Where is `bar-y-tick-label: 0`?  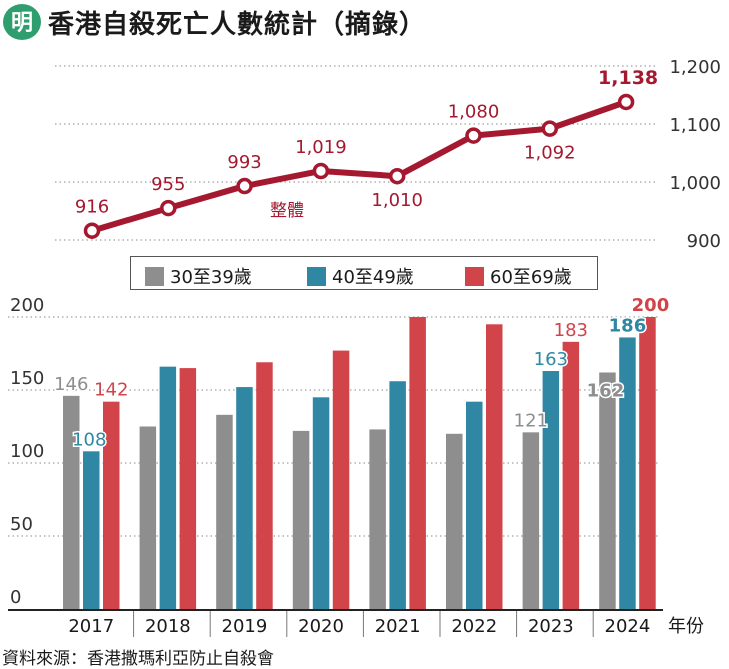
bar-y-tick-label: 0 is located at coordinates (15, 597).